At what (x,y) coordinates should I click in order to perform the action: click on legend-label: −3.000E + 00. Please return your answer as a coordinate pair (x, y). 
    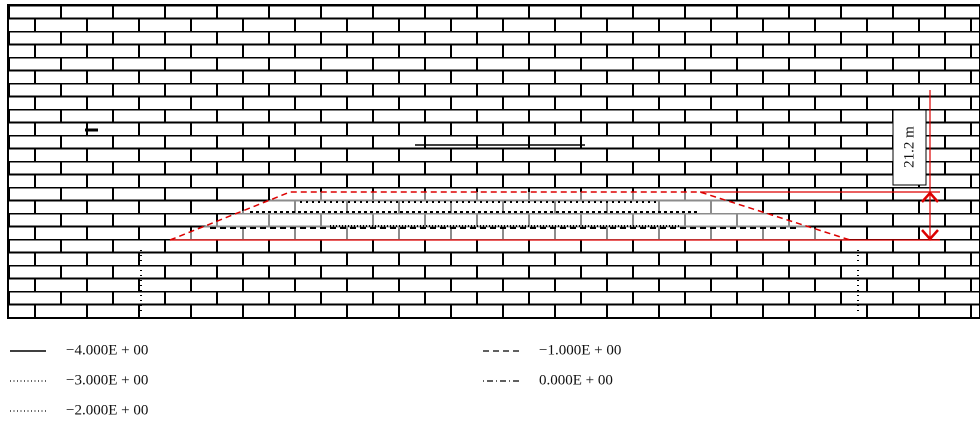
    Looking at the image, I should click on (107, 380).